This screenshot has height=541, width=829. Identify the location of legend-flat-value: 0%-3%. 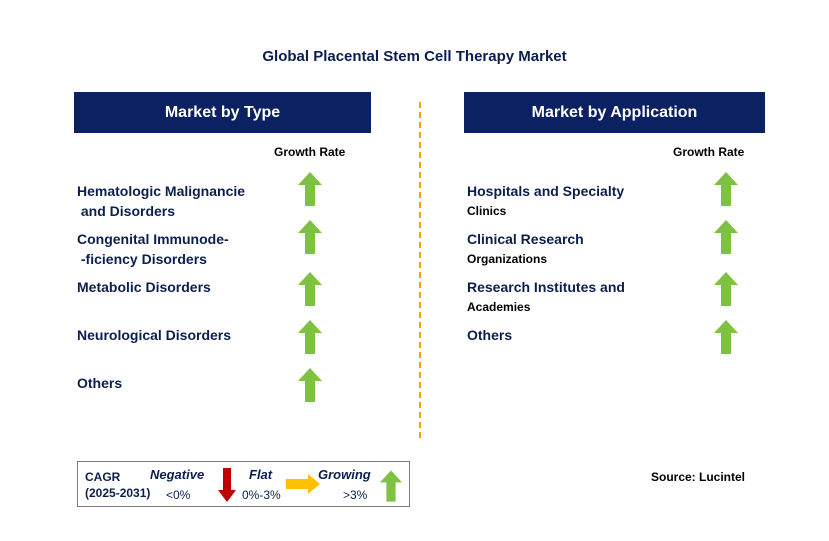
(261, 495).